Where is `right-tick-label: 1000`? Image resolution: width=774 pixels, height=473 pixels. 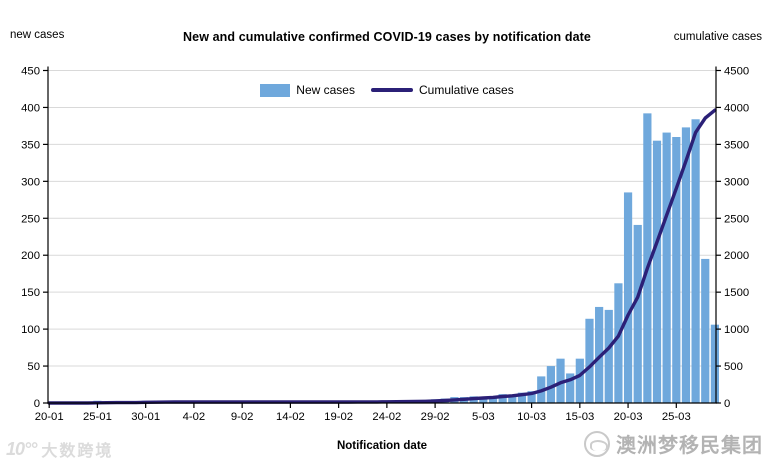
right-tick-label: 1000 is located at coordinates (736, 330).